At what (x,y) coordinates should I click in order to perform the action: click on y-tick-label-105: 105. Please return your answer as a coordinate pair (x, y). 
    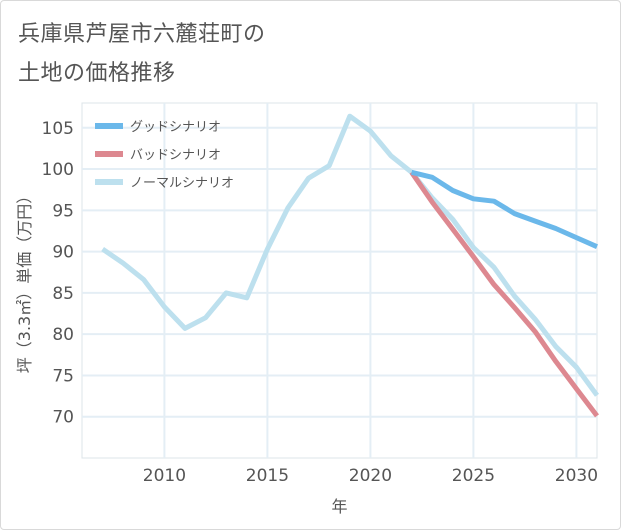
    Looking at the image, I should click on (58, 129).